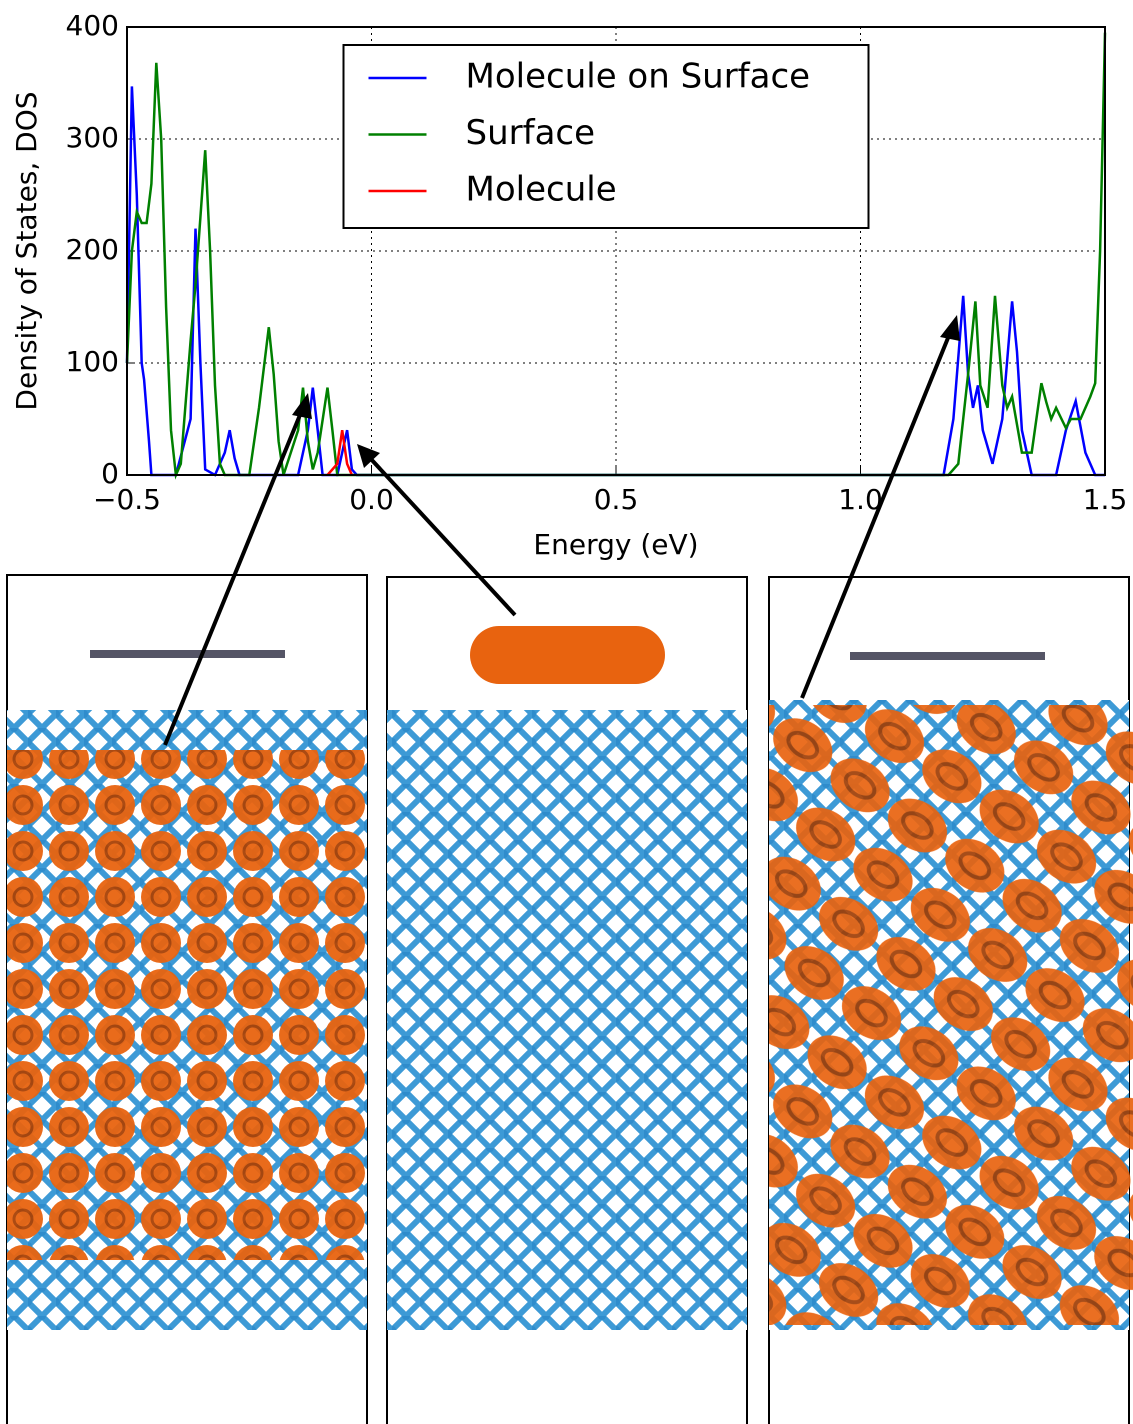 The height and width of the screenshot is (1424, 1133). I want to click on series-line, so click(340, 453).